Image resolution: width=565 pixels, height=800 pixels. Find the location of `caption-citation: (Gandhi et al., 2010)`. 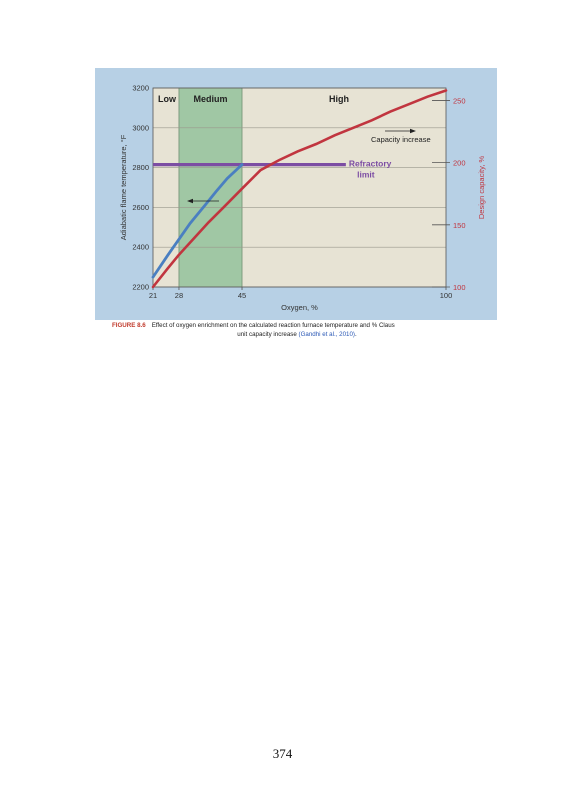

caption-citation: (Gandhi et al., 2010) is located at coordinates (326, 334).